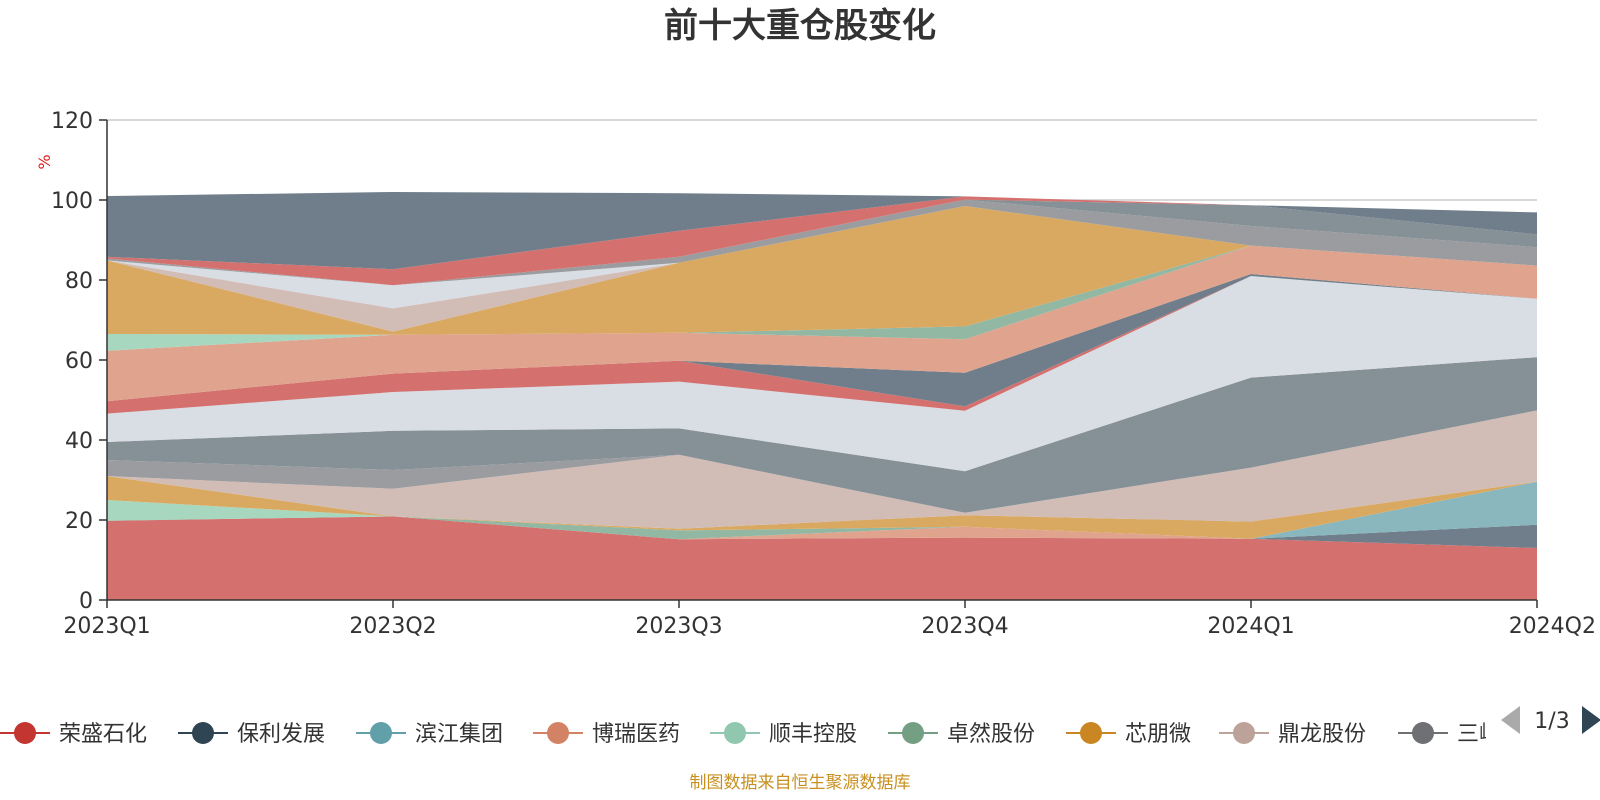 This screenshot has width=1600, height=800. What do you see at coordinates (72, 201) in the screenshot?
I see `y-tick-label: 100` at bounding box center [72, 201].